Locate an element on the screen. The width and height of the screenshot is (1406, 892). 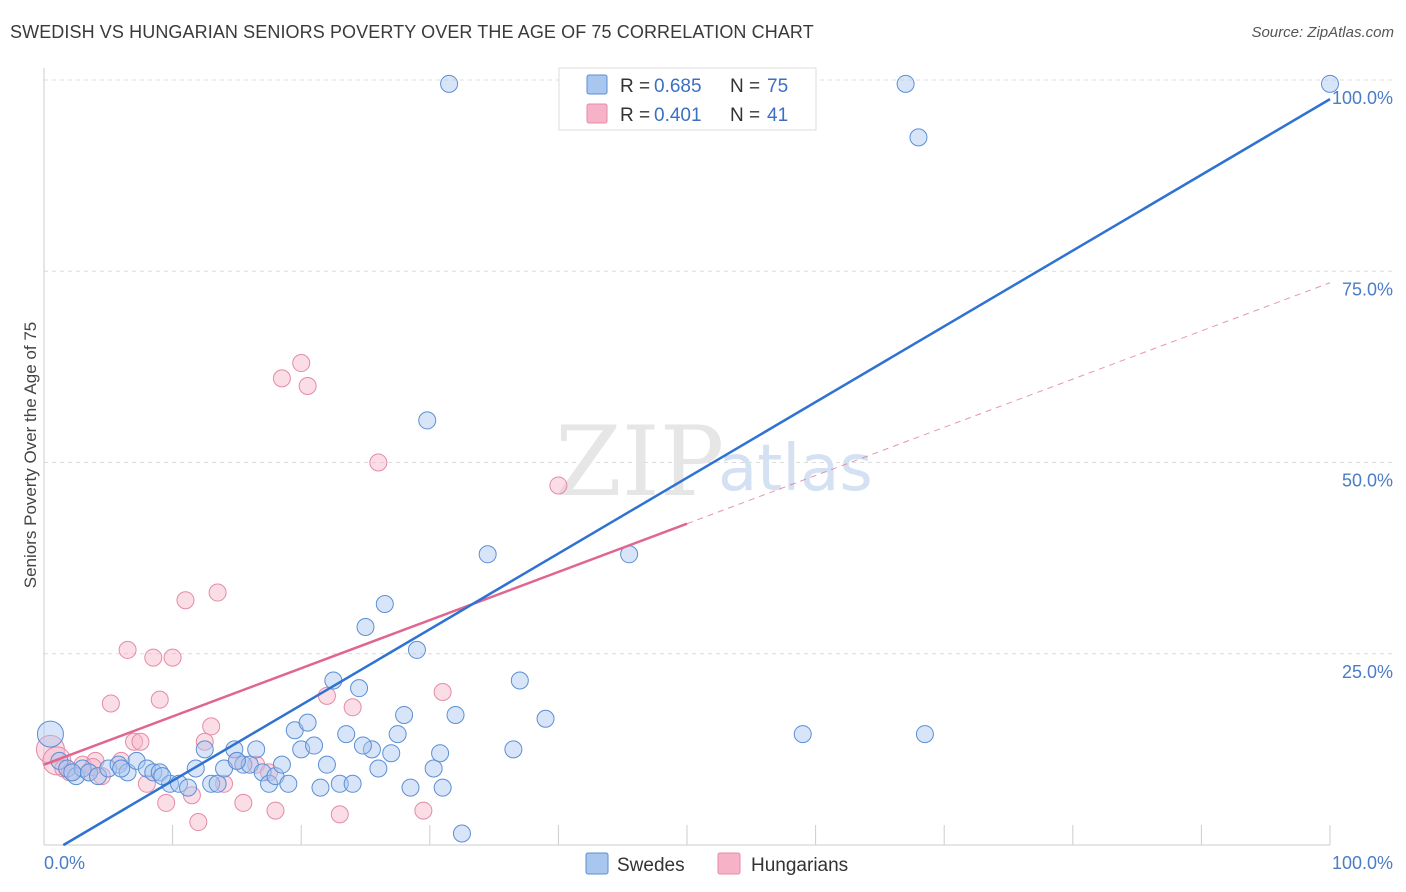
legend-swatch-swedes is located at coordinates (597, 84).